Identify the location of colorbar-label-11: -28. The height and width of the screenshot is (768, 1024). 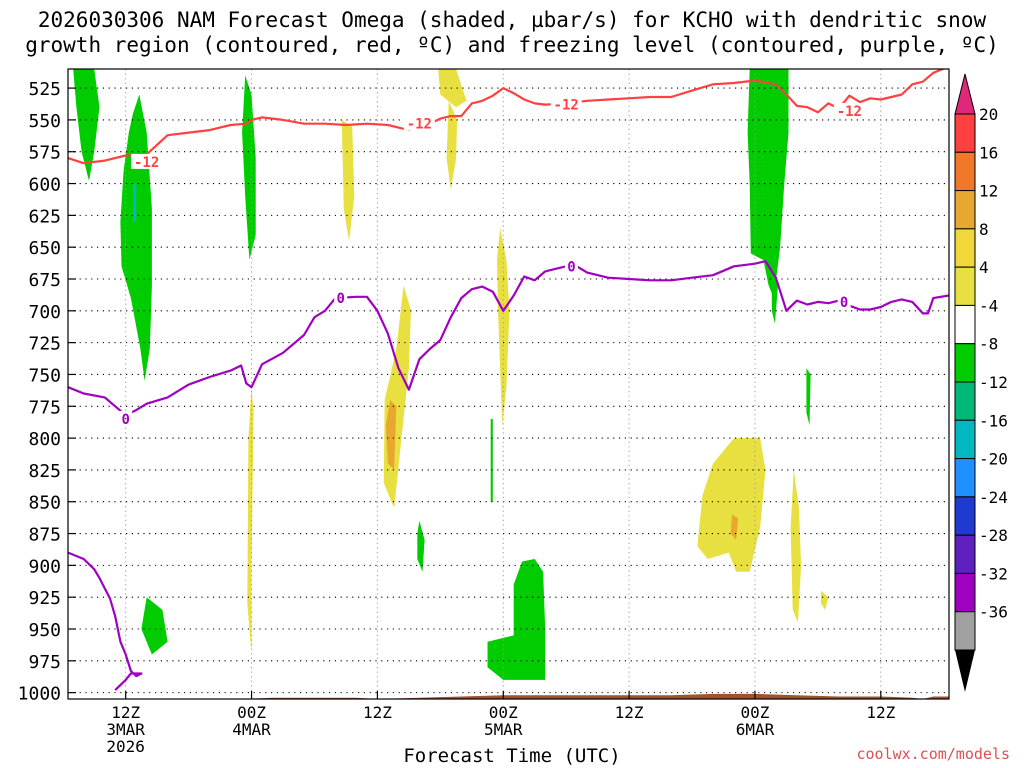
(993, 535).